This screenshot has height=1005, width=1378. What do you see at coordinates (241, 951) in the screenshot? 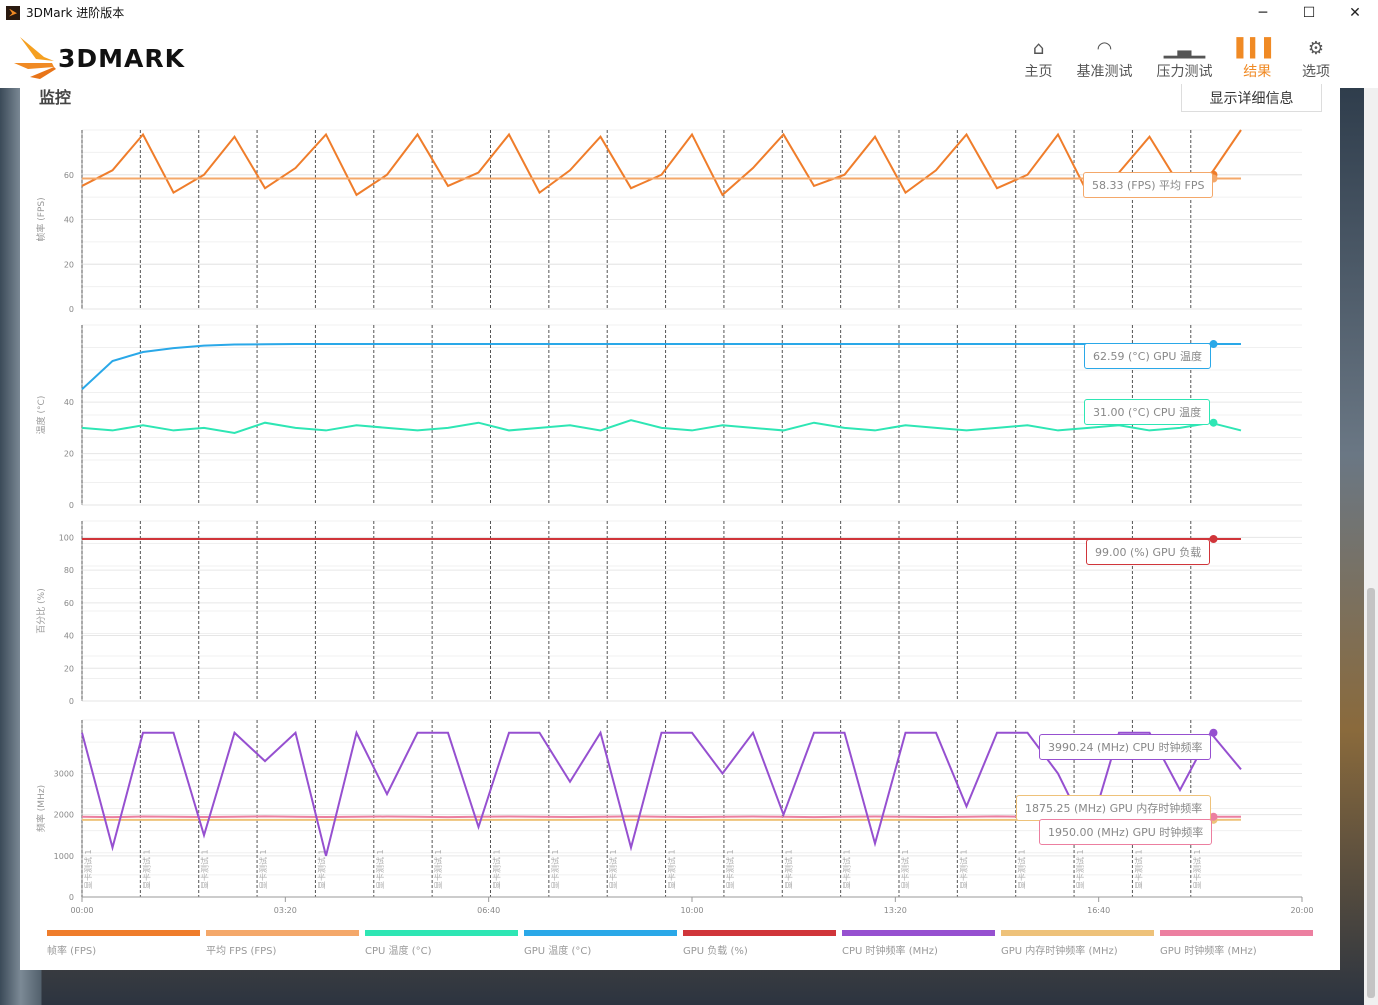
I see `legend-label: 平均 FPS (FPS)` at bounding box center [241, 951].